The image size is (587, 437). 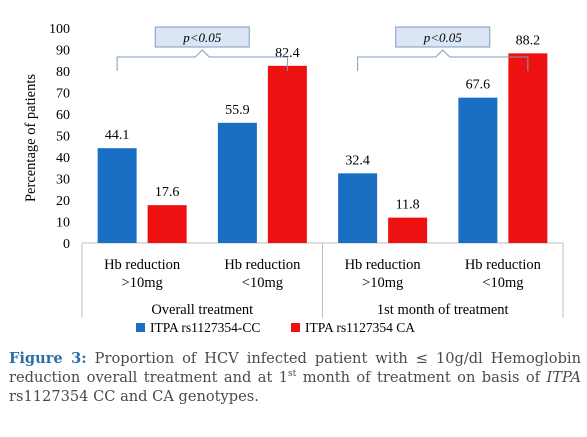 What do you see at coordinates (63, 223) in the screenshot?
I see `y-tick-label: 10` at bounding box center [63, 223].